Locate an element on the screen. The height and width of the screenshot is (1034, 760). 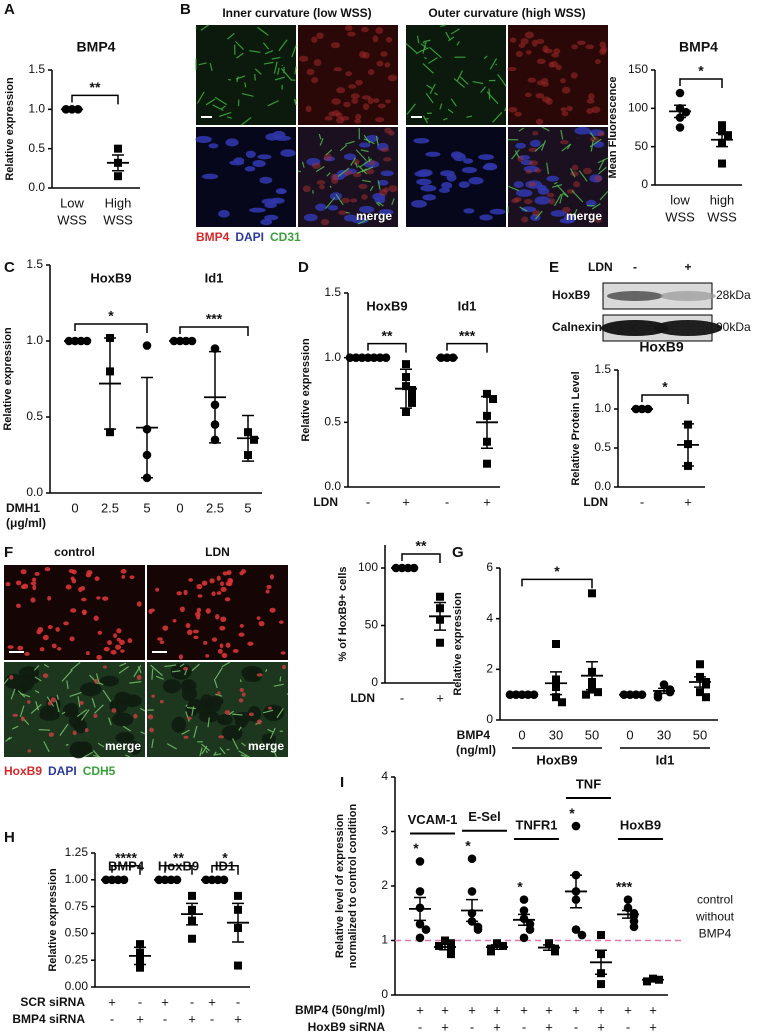
micrograph is located at coordinates (246, 75).